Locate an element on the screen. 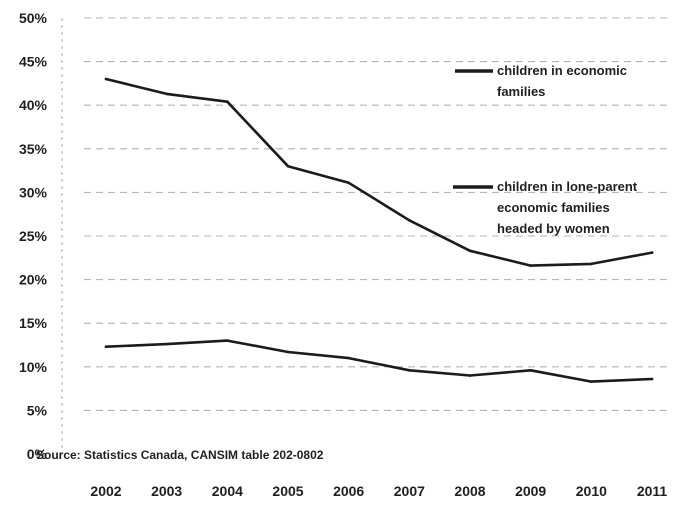  legend-label: children in economic is located at coordinates (562, 70).